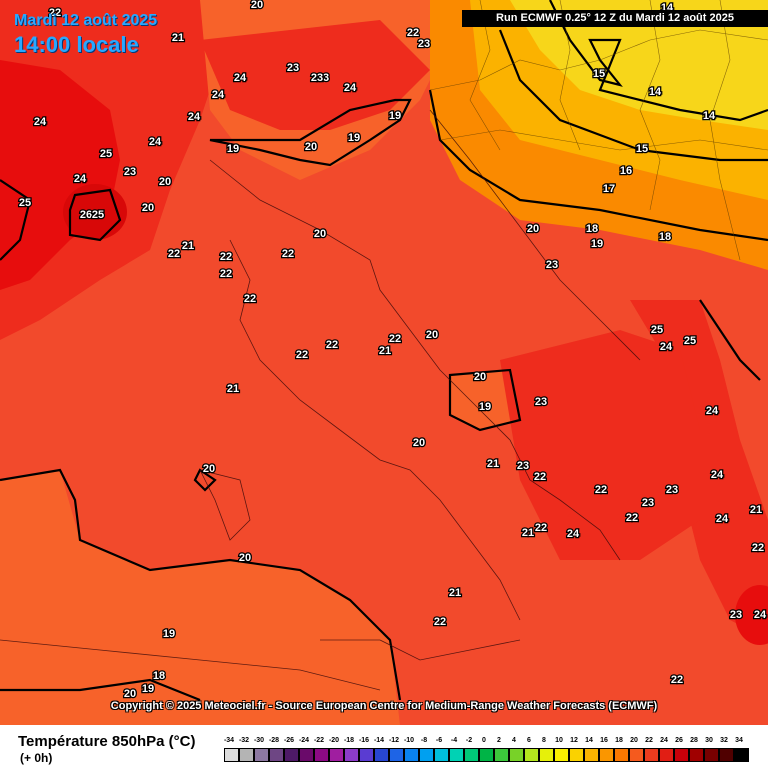 The width and height of the screenshot is (768, 768). What do you see at coordinates (319, 740) in the screenshot?
I see `scale-tick-label: -22` at bounding box center [319, 740].